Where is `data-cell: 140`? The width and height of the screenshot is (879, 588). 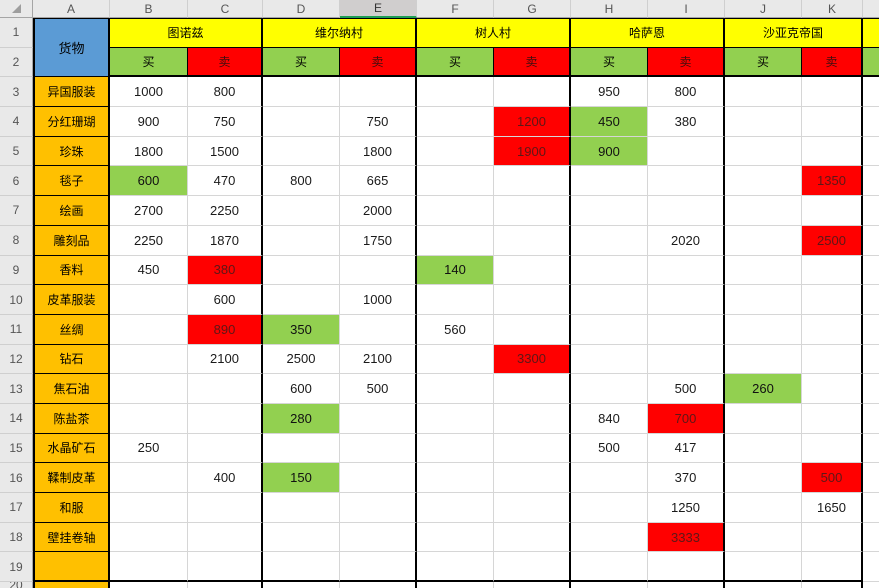 data-cell: 140 is located at coordinates (455, 270).